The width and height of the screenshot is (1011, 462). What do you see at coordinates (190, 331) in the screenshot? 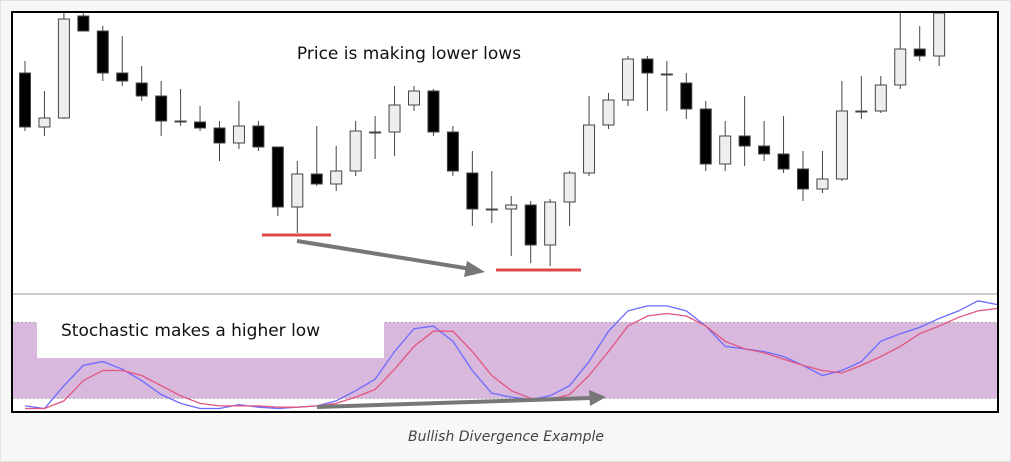
I see `stochastic-annotation: Stochastic makes a higher low` at bounding box center [190, 331].